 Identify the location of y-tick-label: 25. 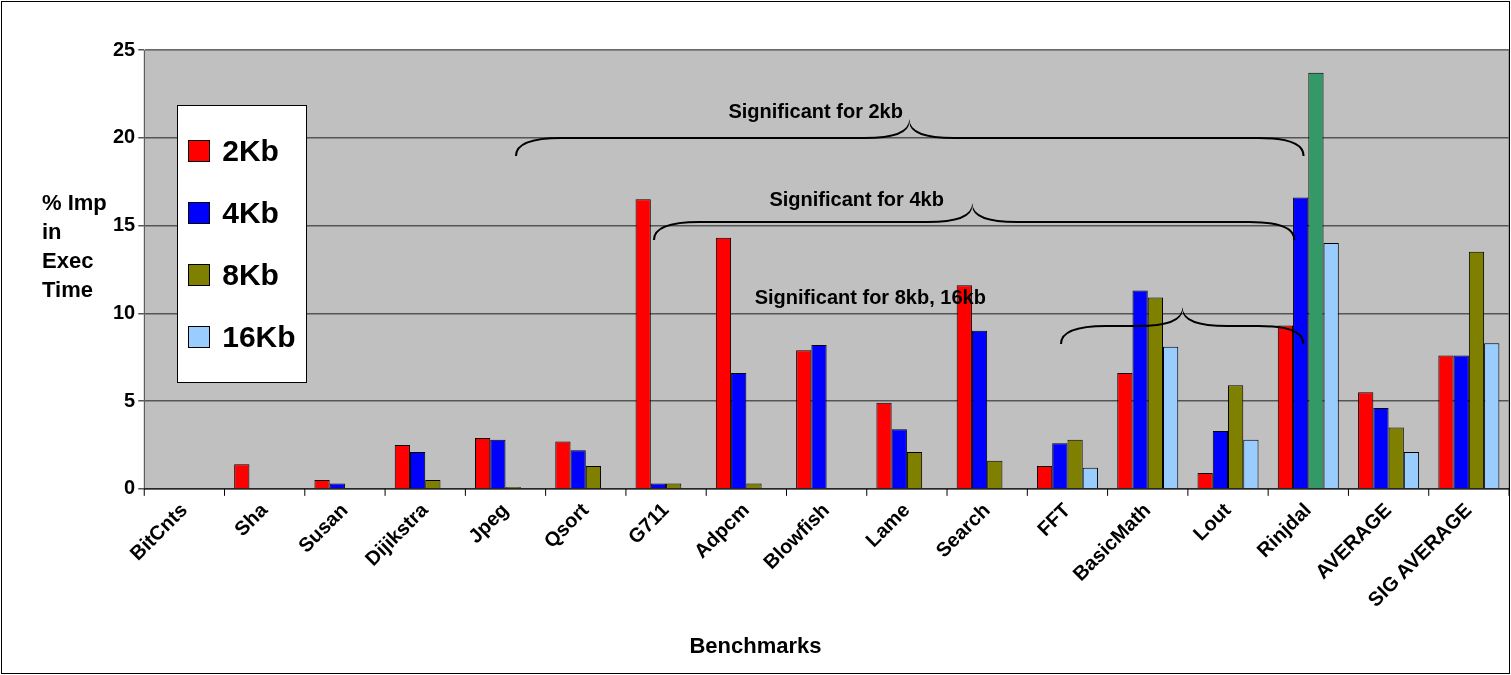
(124, 48).